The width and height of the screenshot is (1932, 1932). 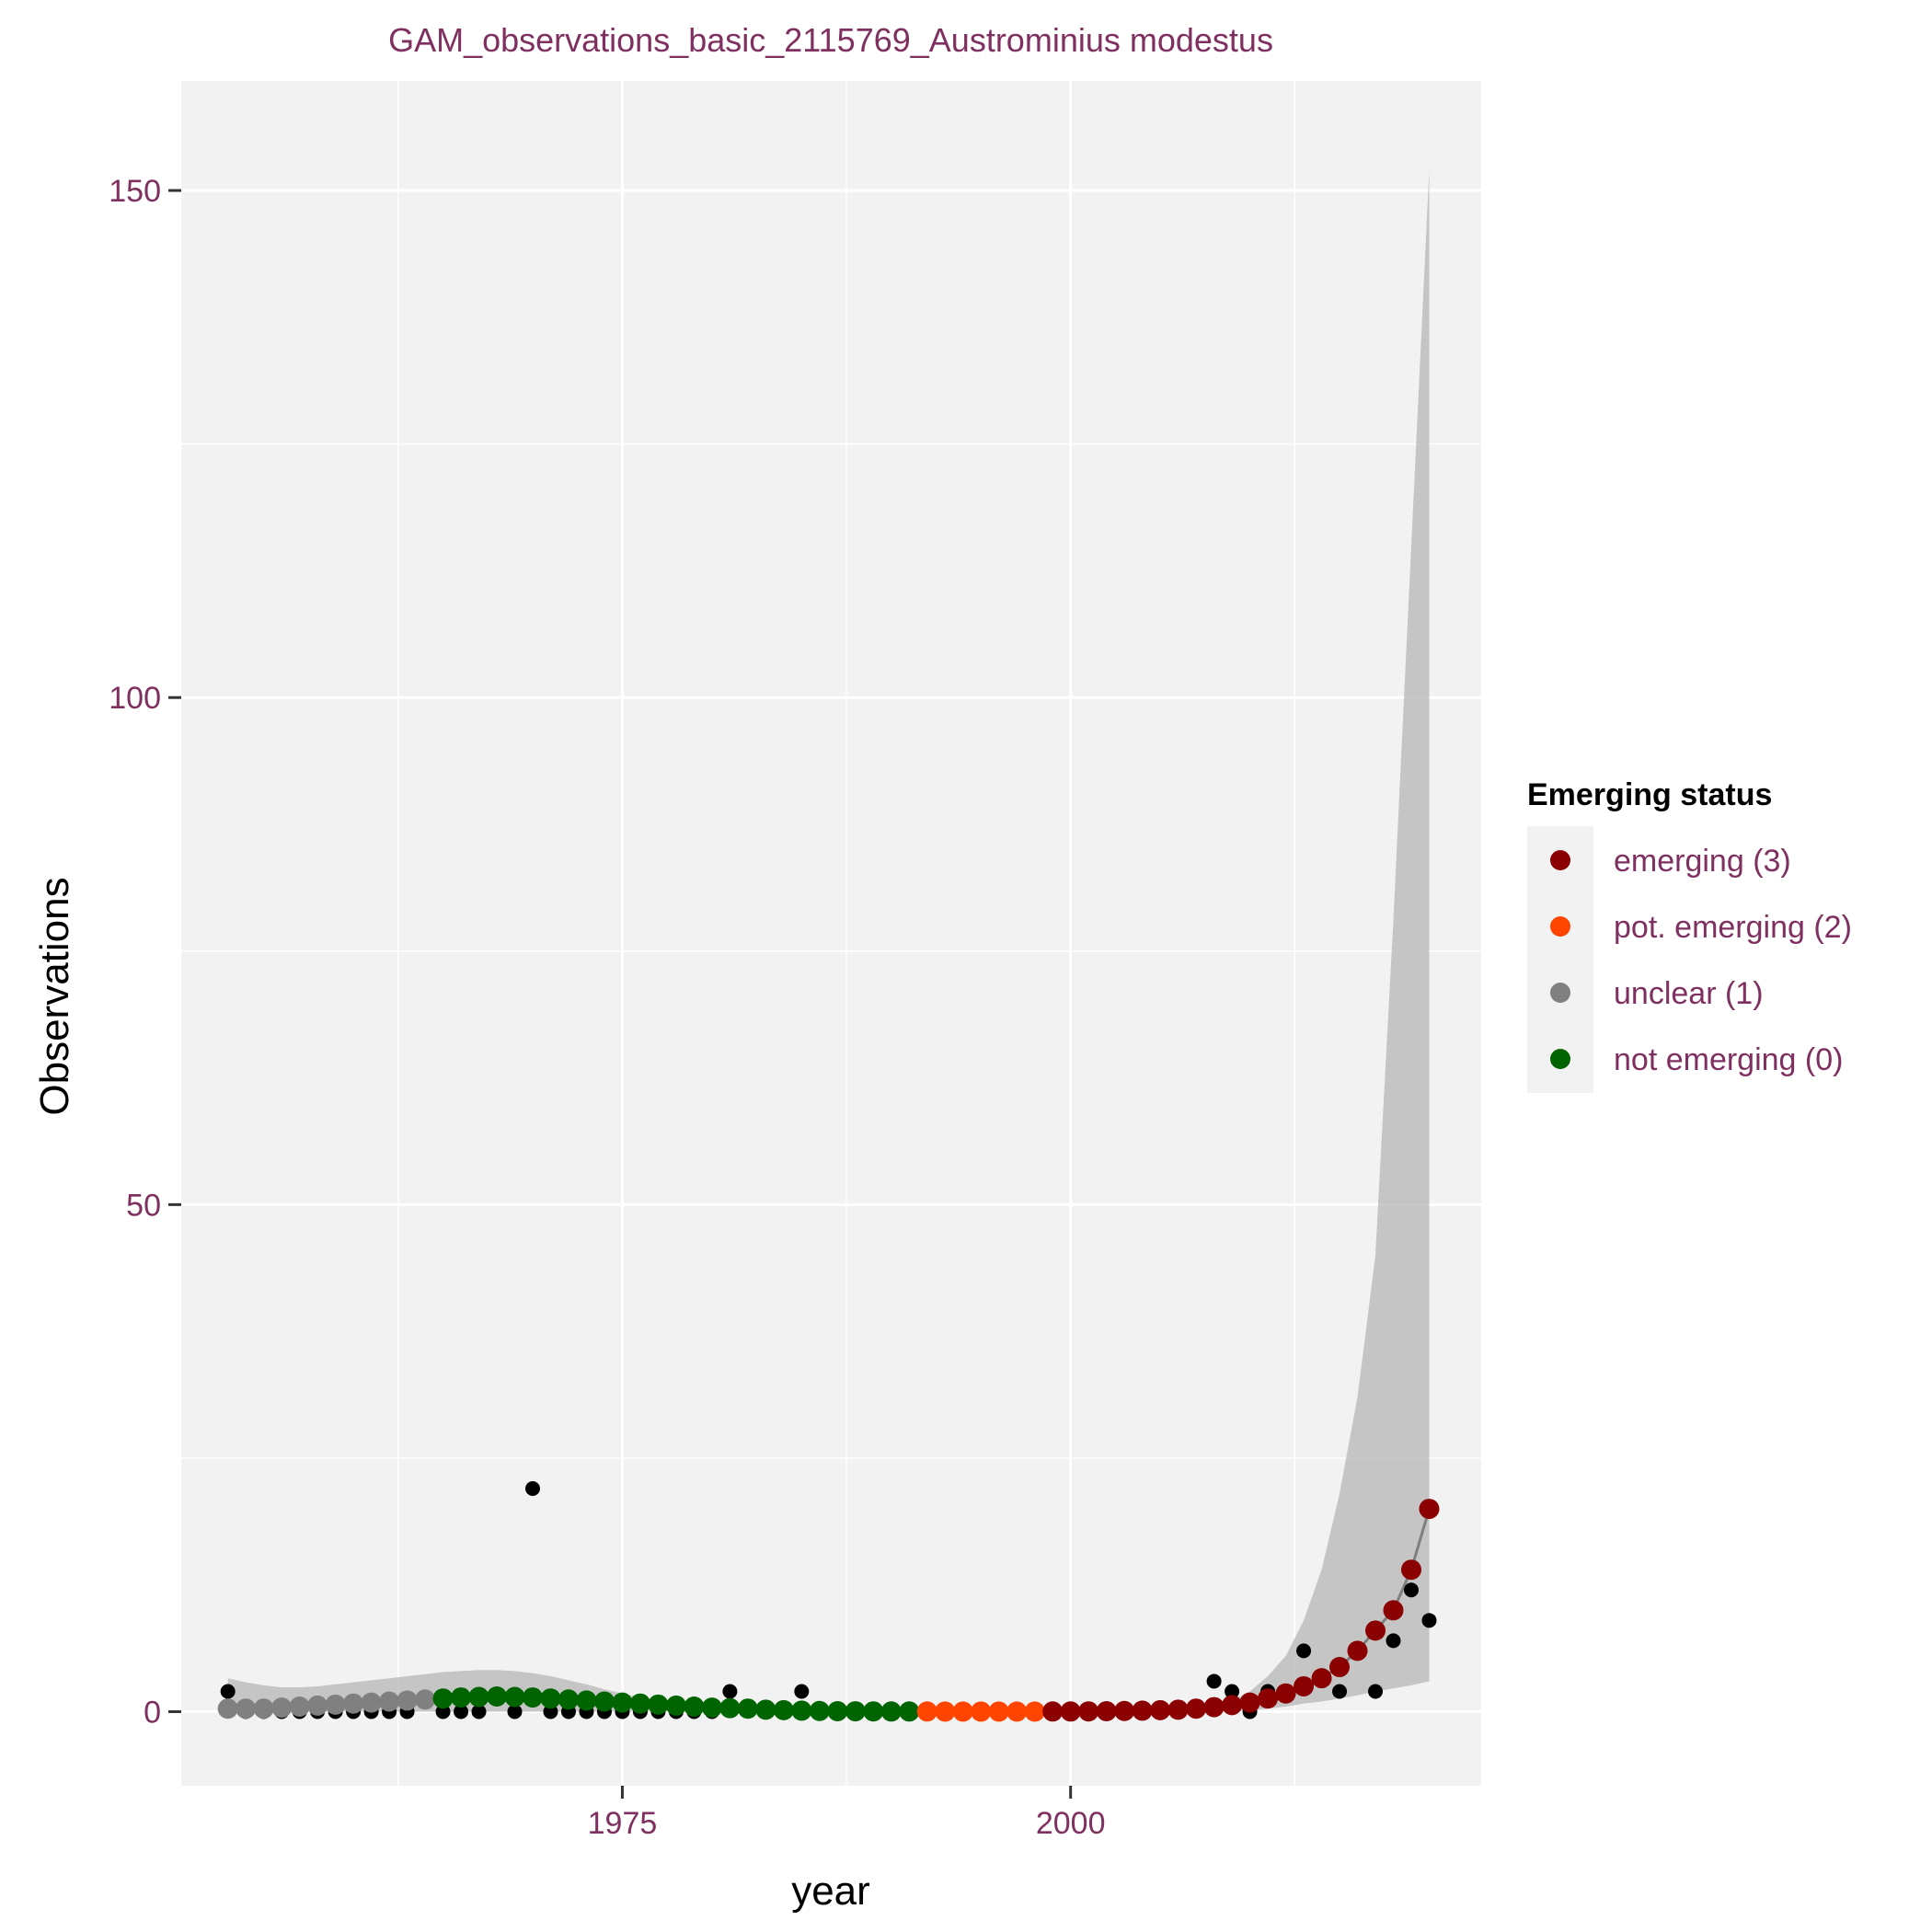 What do you see at coordinates (1702, 861) in the screenshot?
I see `legend-label: emerging (3)` at bounding box center [1702, 861].